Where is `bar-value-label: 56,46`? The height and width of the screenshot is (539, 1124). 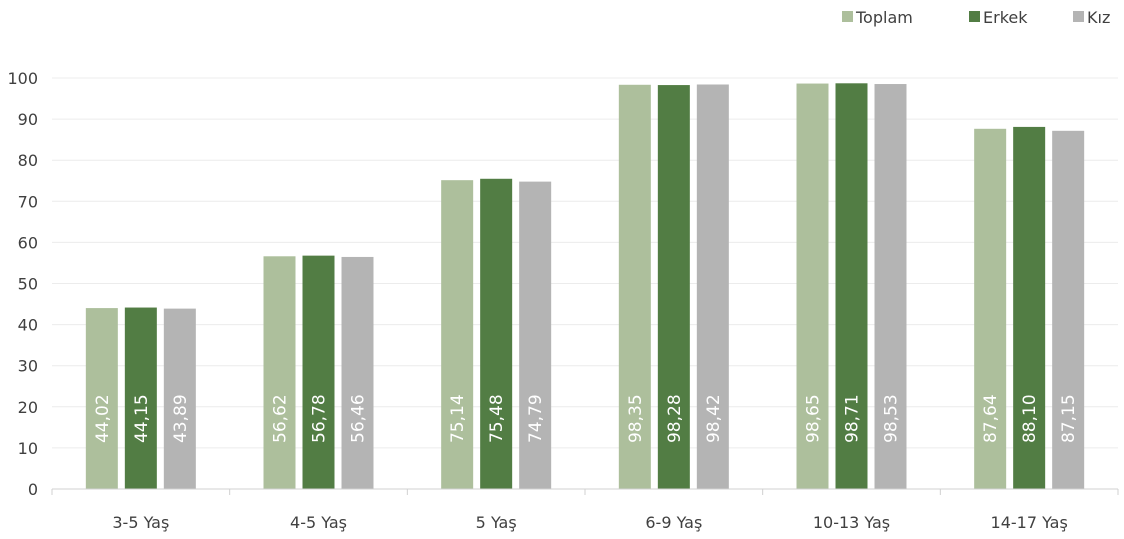
bar-value-label: 56,46 is located at coordinates (359, 418).